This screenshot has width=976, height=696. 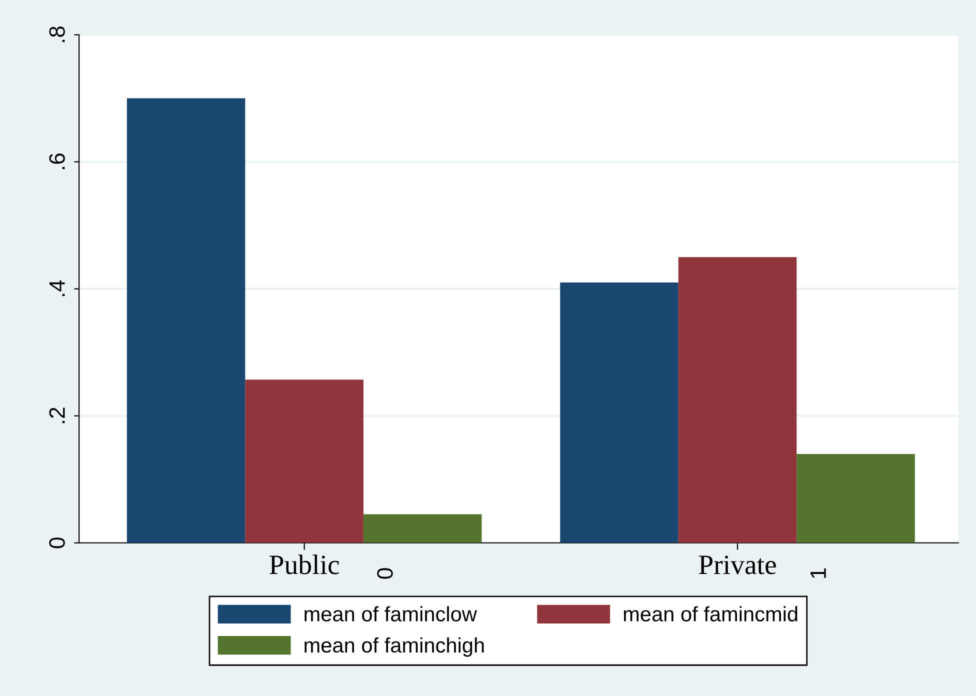 I want to click on y-tick-label: .4, so click(x=57, y=288).